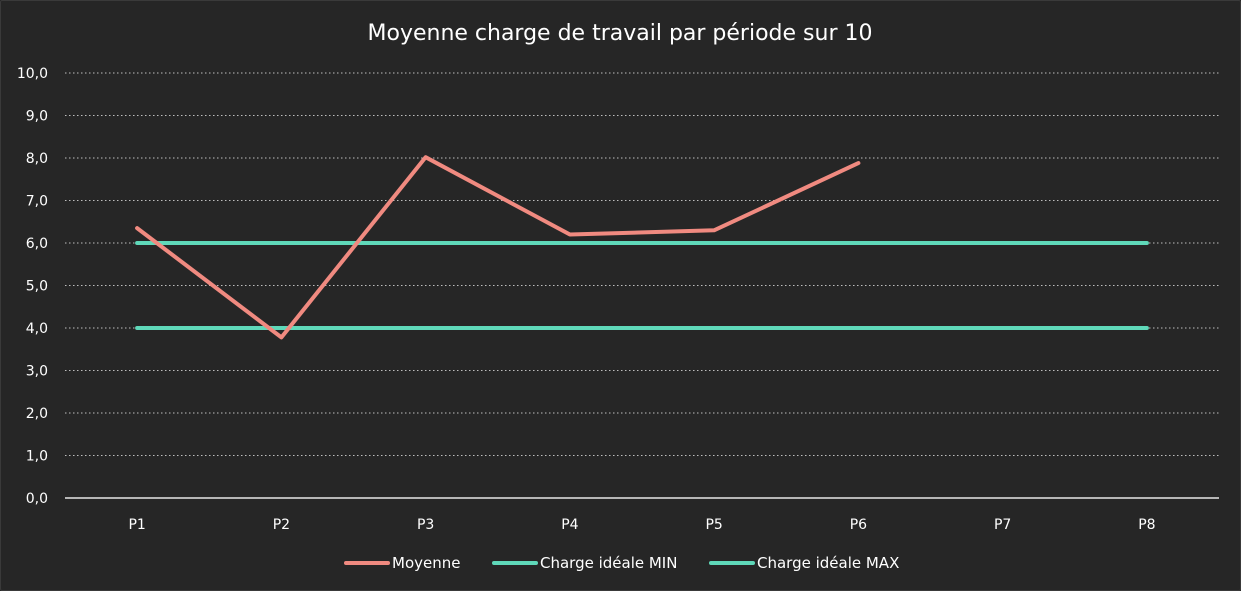 This screenshot has width=1241, height=591. Describe the element at coordinates (858, 525) in the screenshot. I see `x-tick-label: P6` at that location.